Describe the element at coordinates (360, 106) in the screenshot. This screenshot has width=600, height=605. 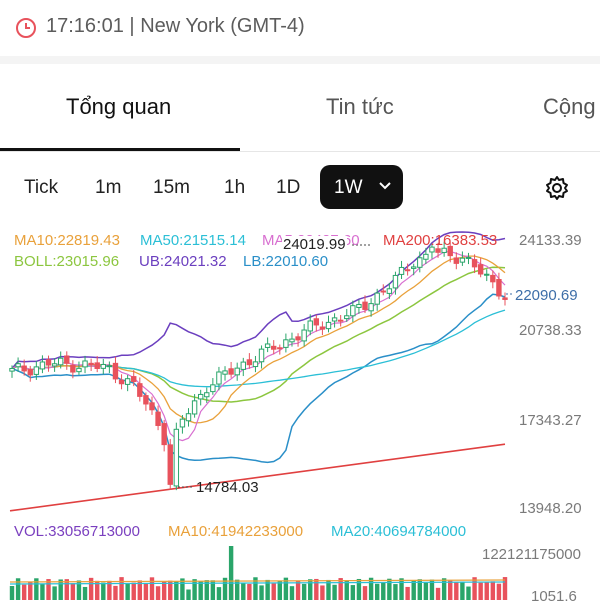
I see `tab-news: Tin tức` at that location.